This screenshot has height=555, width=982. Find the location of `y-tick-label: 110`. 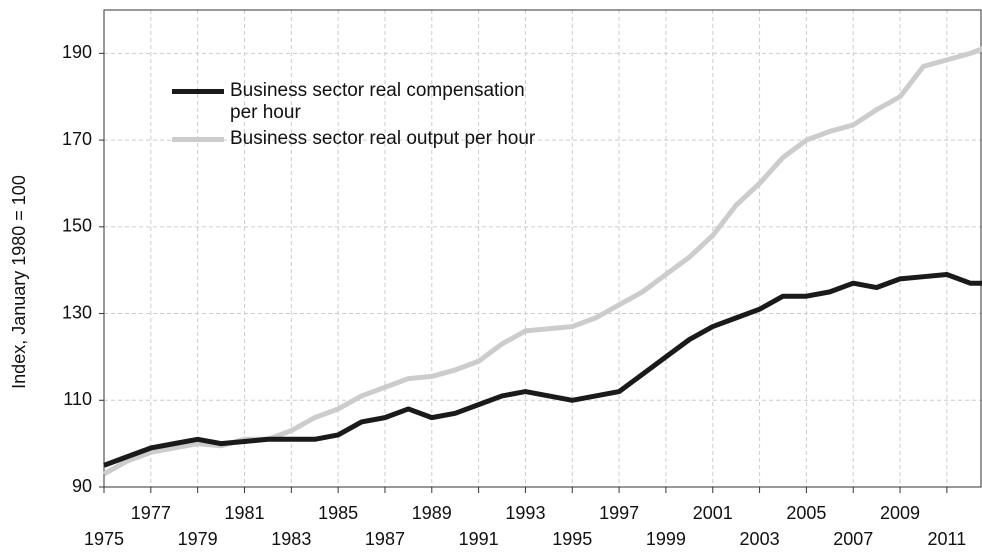

y-tick-label: 110 is located at coordinates (77, 399).